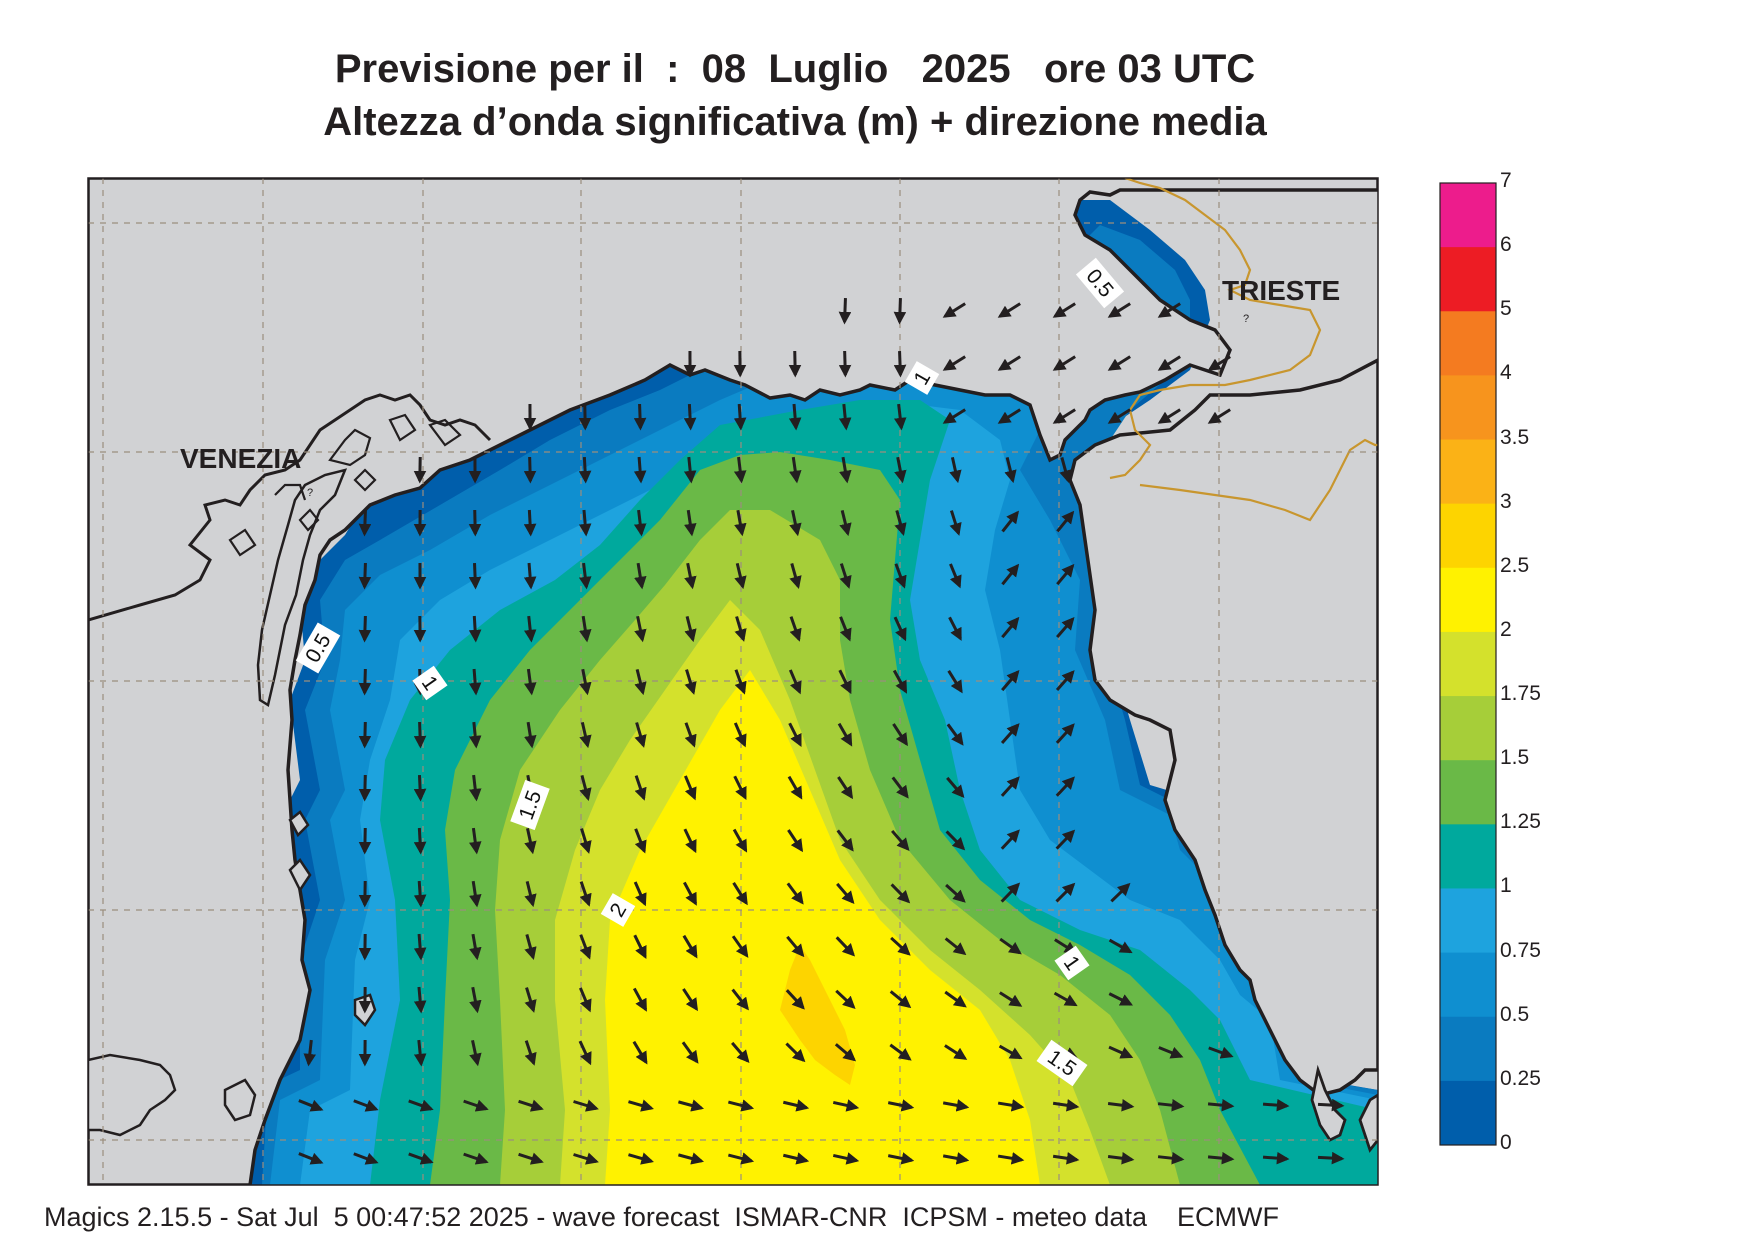 The height and width of the screenshot is (1242, 1755). What do you see at coordinates (1506, 501) in the screenshot?
I see `colorbar-tick-label: 3` at bounding box center [1506, 501].